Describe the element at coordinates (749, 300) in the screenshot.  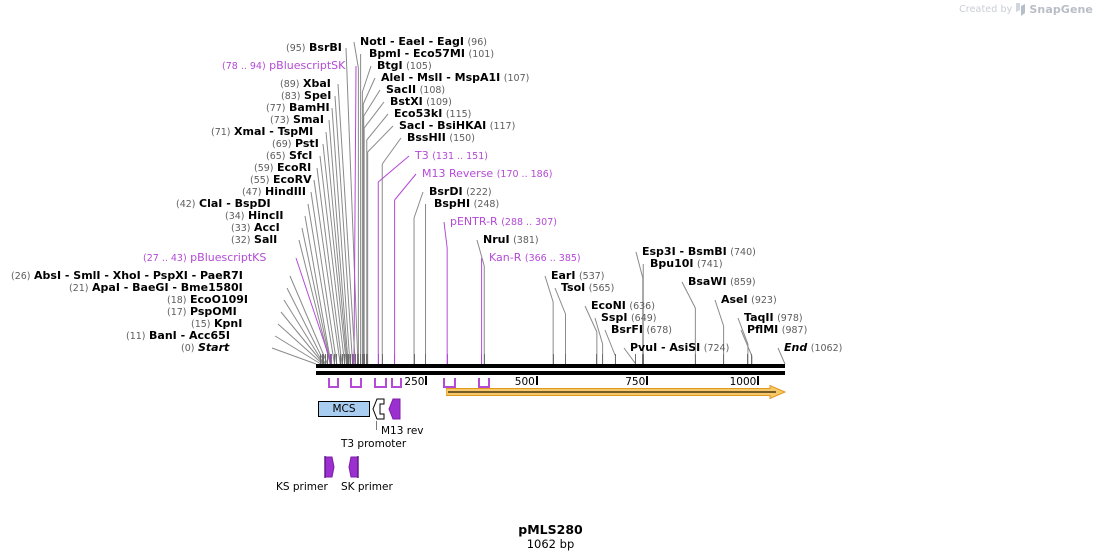
I see `site-label-asei: AseI (923)` at that location.